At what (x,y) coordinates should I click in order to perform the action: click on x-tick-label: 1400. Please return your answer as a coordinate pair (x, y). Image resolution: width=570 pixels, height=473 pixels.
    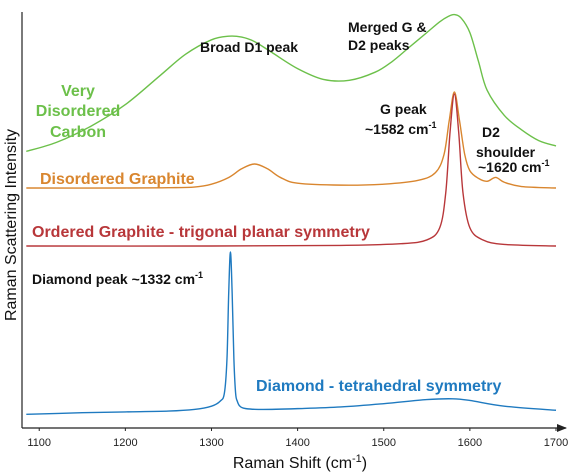
    Looking at the image, I should click on (297, 443).